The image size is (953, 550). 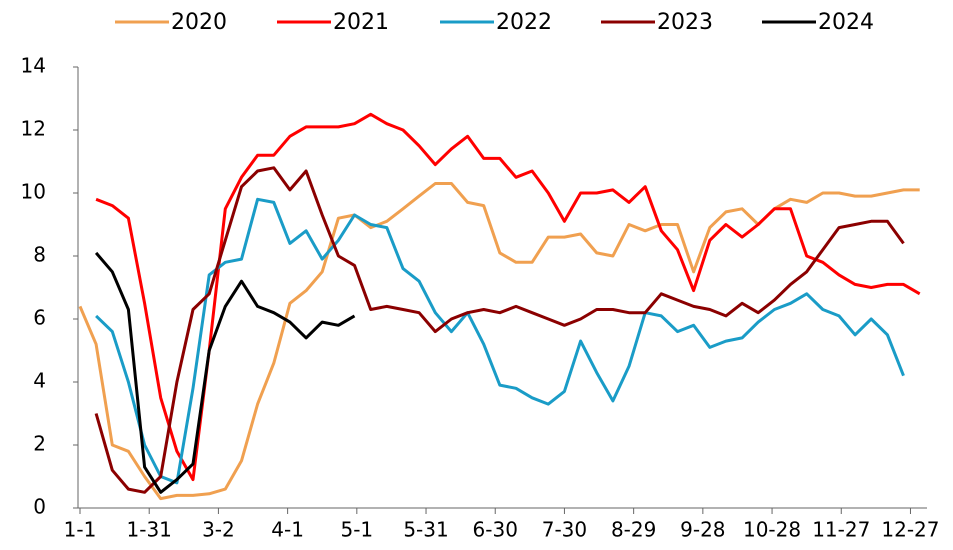 I want to click on y-tick-label: 6, so click(x=39, y=318).